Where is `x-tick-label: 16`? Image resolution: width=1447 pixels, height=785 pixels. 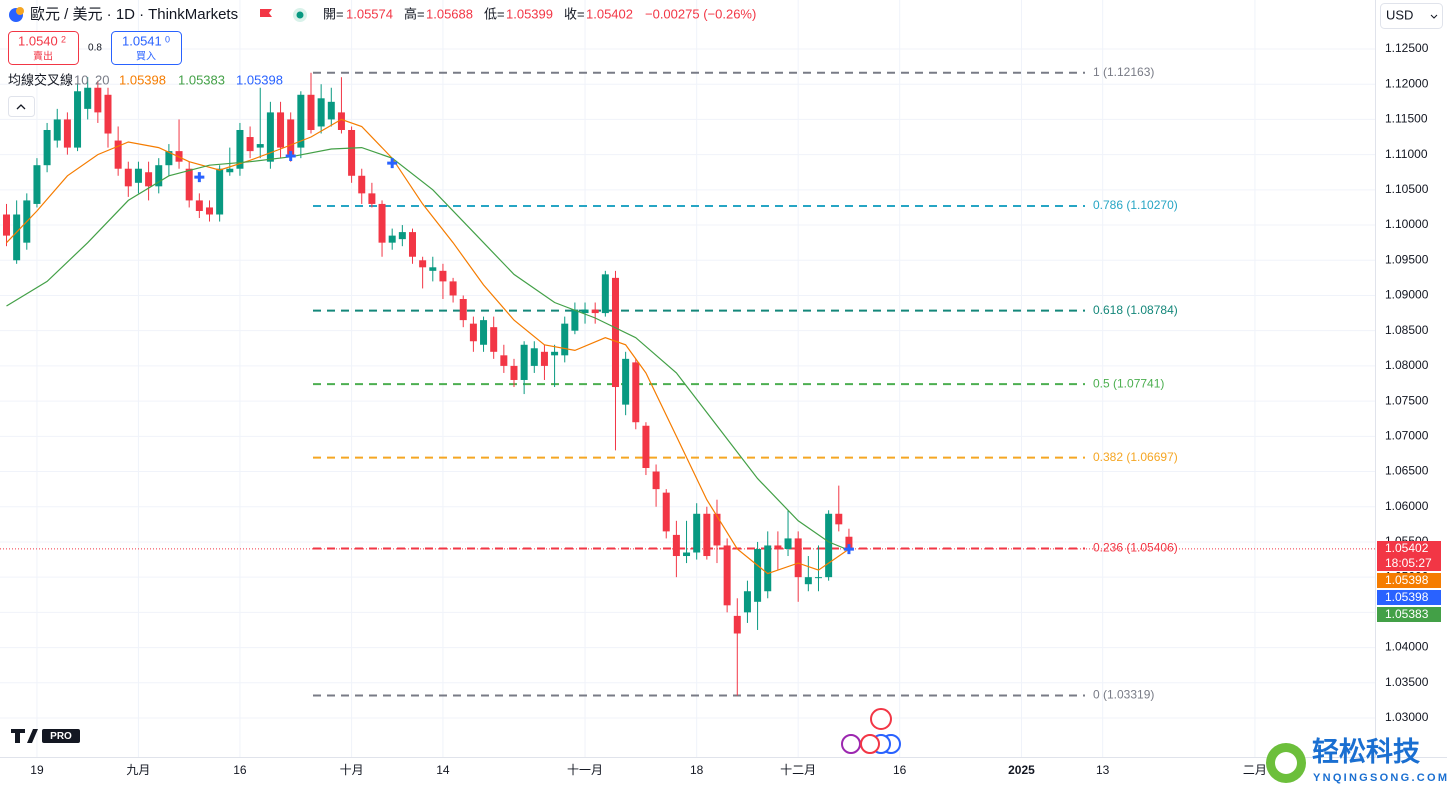 x-tick-label: 16 is located at coordinates (240, 770).